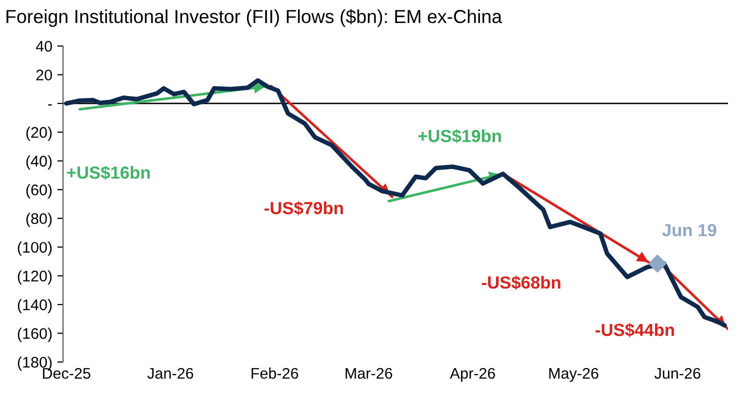  I want to click on x-tick-label: Apr-26, so click(473, 375).